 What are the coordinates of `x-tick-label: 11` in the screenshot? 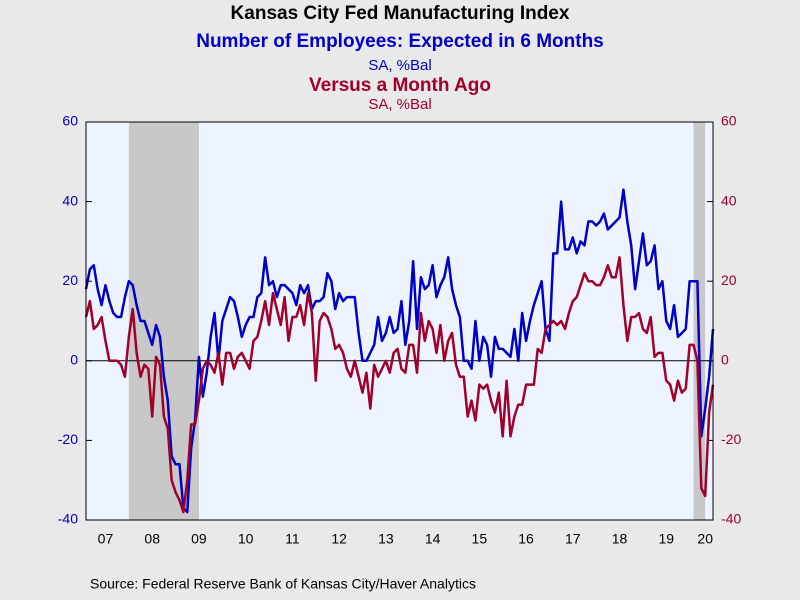 It's located at (292, 539).